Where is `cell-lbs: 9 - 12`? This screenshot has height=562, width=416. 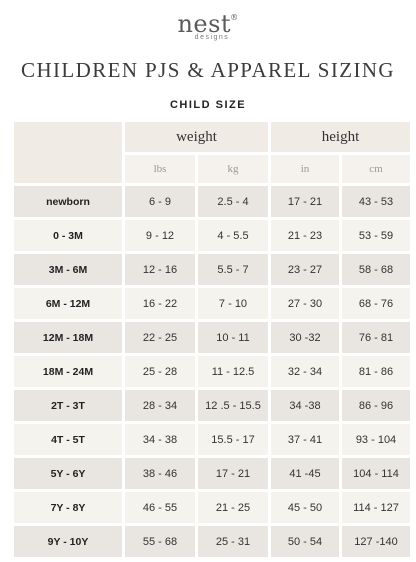 cell-lbs: 9 - 12 is located at coordinates (160, 235).